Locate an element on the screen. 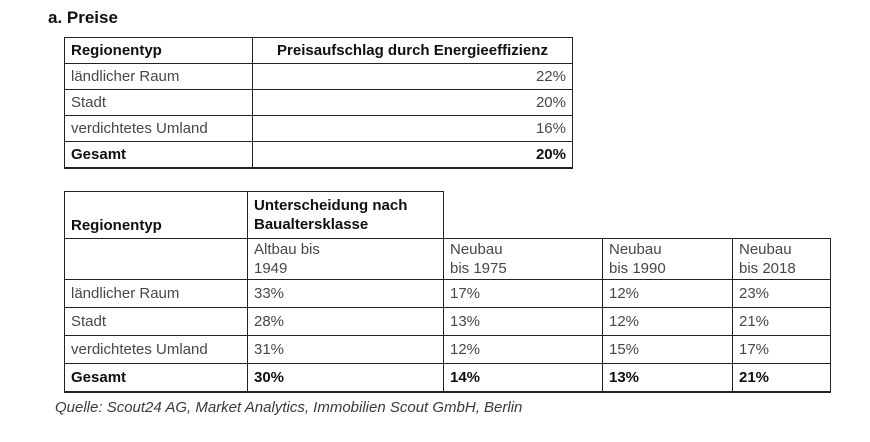  table-row: ländlicher Raum 33% 17% 12% 23% is located at coordinates (448, 293).